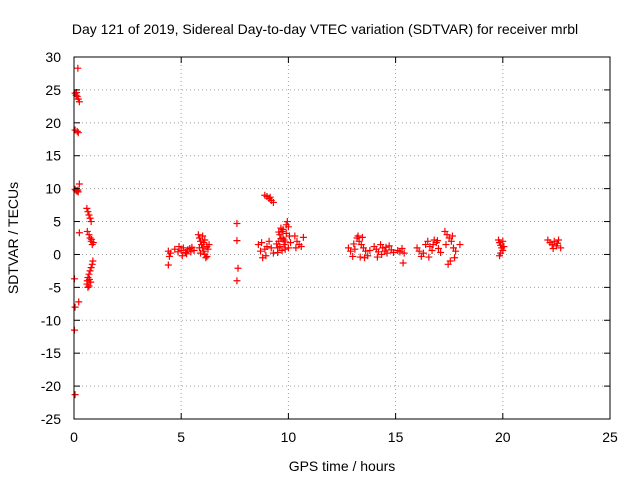 The image size is (640, 480). What do you see at coordinates (53, 156) in the screenshot?
I see `y-tick-label: 15` at bounding box center [53, 156].